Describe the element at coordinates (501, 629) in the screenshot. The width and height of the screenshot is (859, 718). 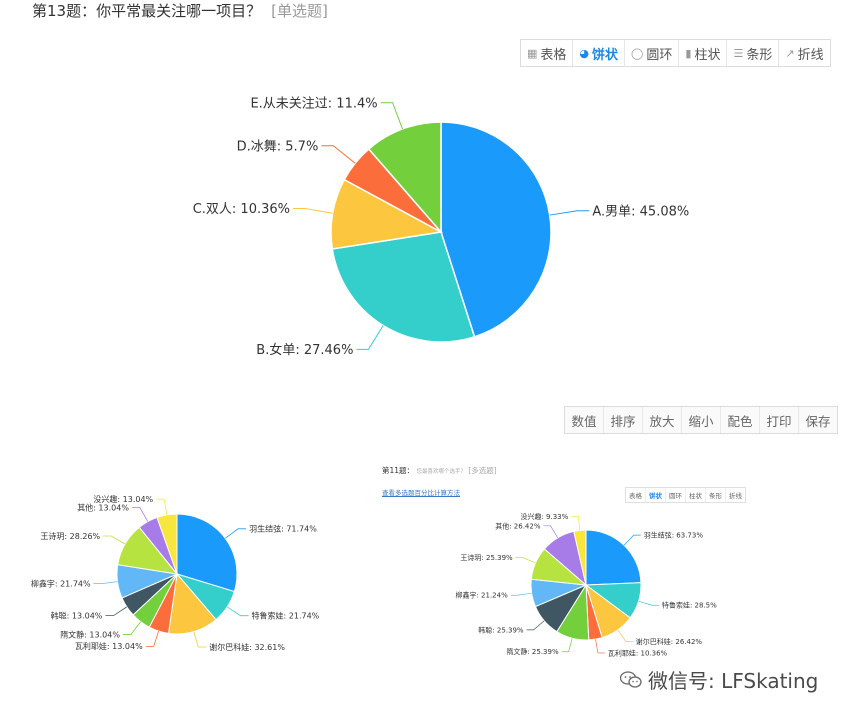
I see `pie-label: 韩聪: 25.39%` at that location.